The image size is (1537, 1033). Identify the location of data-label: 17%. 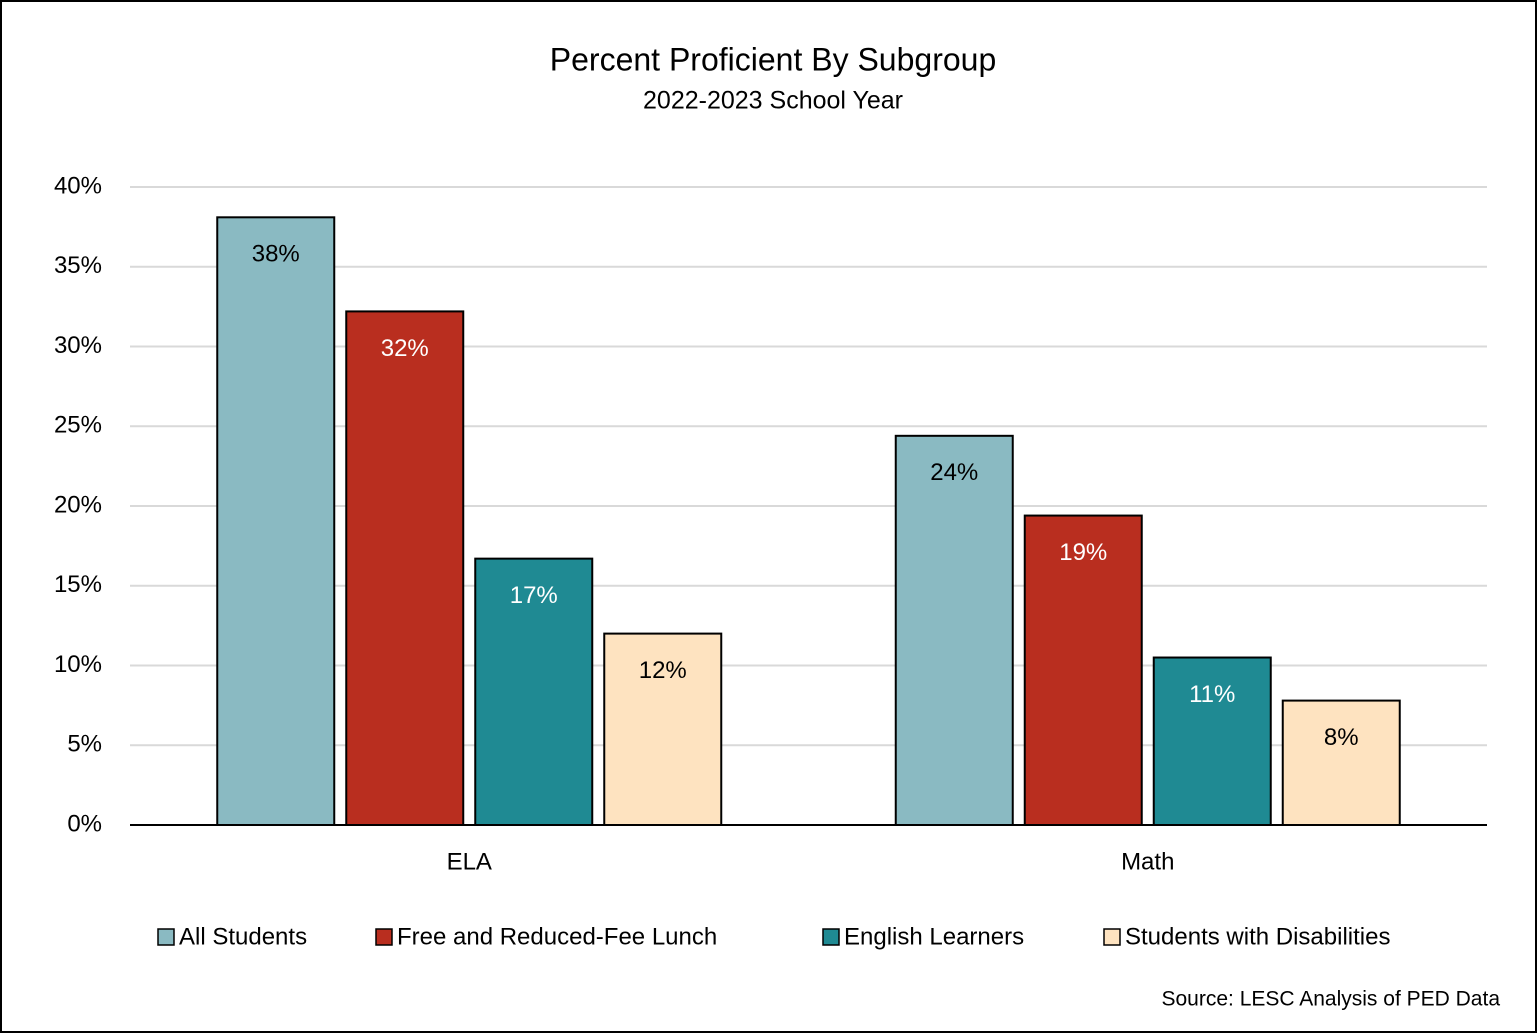
(534, 595).